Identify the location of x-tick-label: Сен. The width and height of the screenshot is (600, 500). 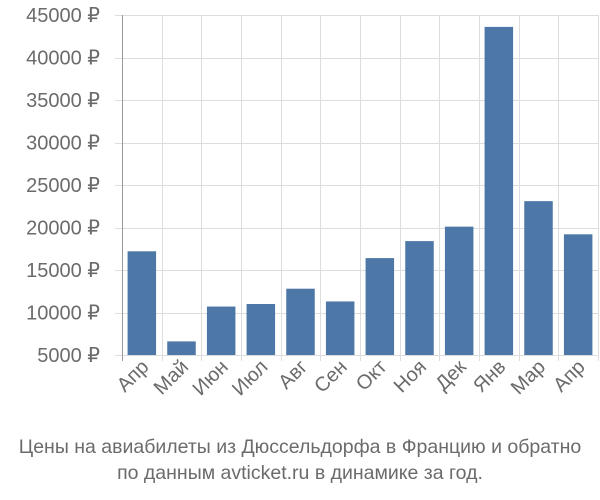
(330, 376).